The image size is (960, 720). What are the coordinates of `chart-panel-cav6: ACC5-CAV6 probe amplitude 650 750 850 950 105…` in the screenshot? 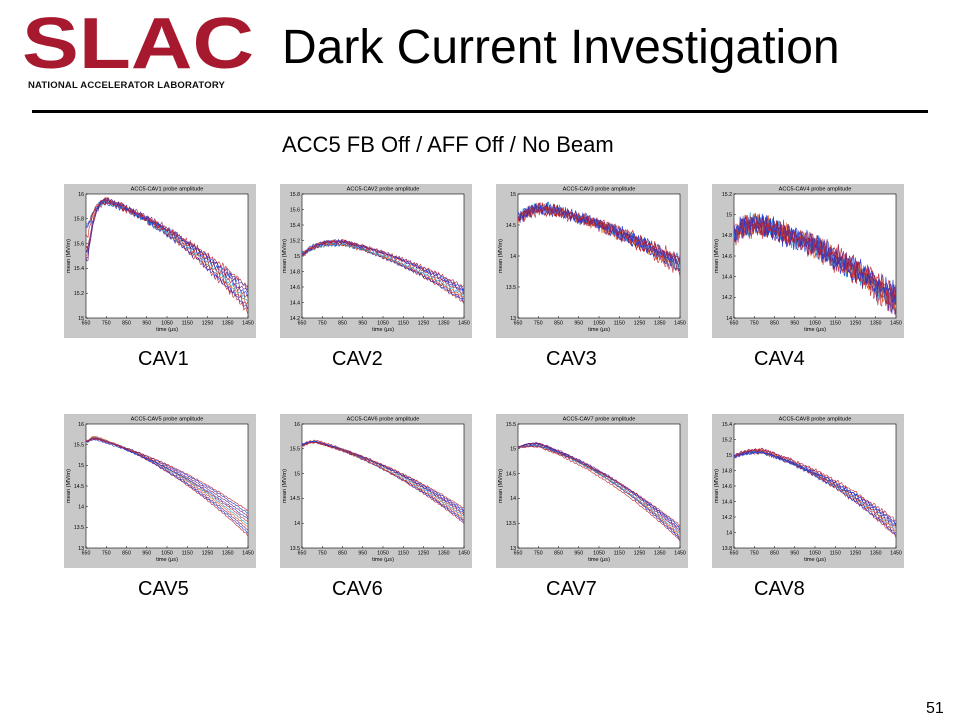 It's located at (376, 491).